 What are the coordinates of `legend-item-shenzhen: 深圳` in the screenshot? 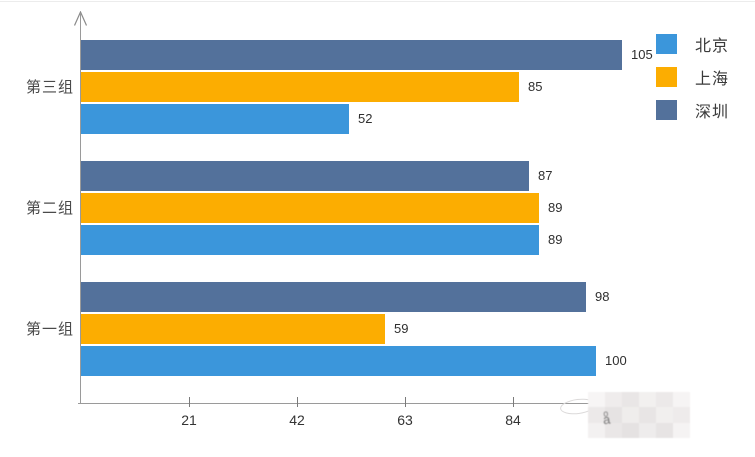 It's located at (693, 110).